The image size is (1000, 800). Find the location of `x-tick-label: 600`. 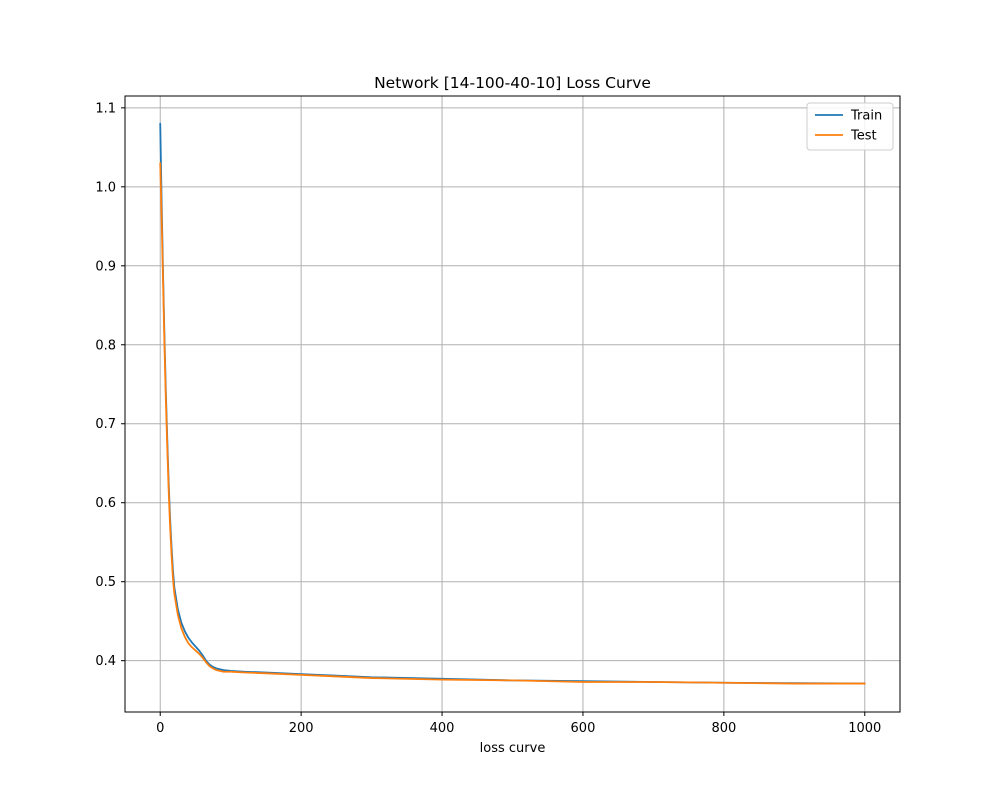

x-tick-label: 600 is located at coordinates (583, 728).